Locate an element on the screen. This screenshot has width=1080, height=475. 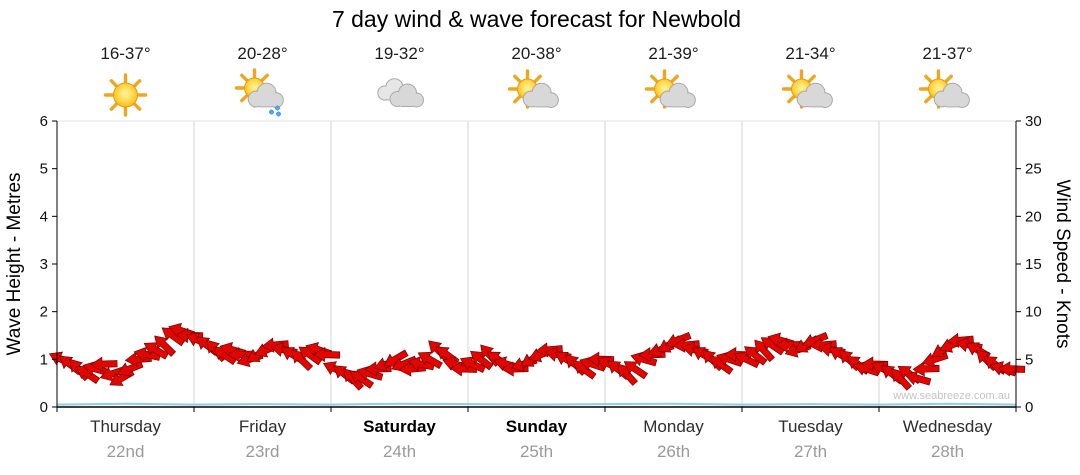
temperature-range: 20-38° is located at coordinates (536, 53).